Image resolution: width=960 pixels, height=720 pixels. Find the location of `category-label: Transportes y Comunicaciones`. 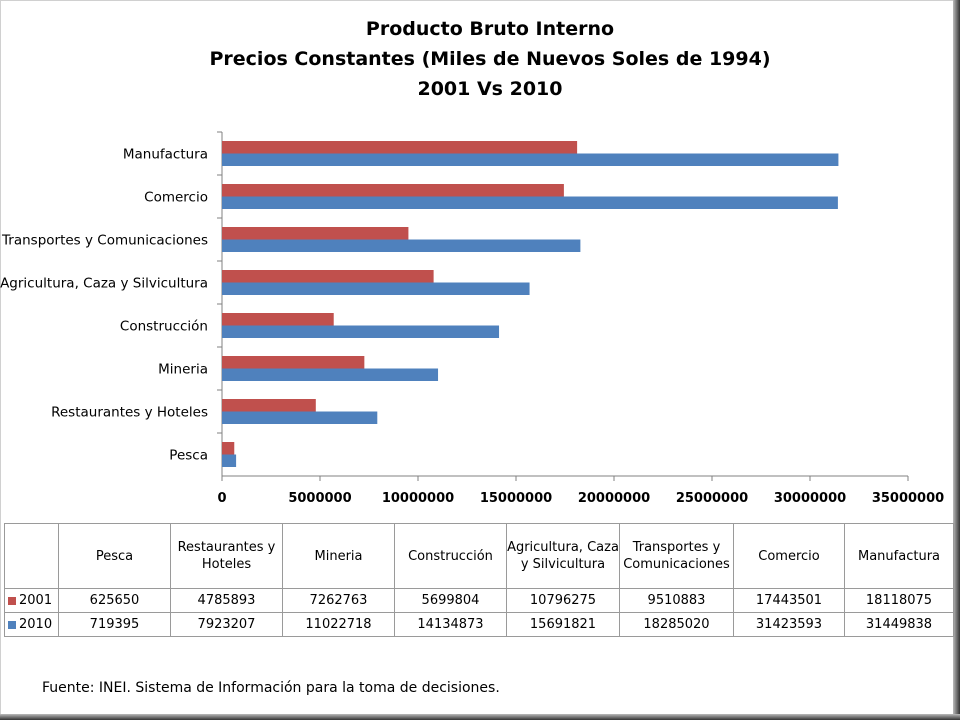

category-label: Transportes y Comunicaciones is located at coordinates (104, 241).